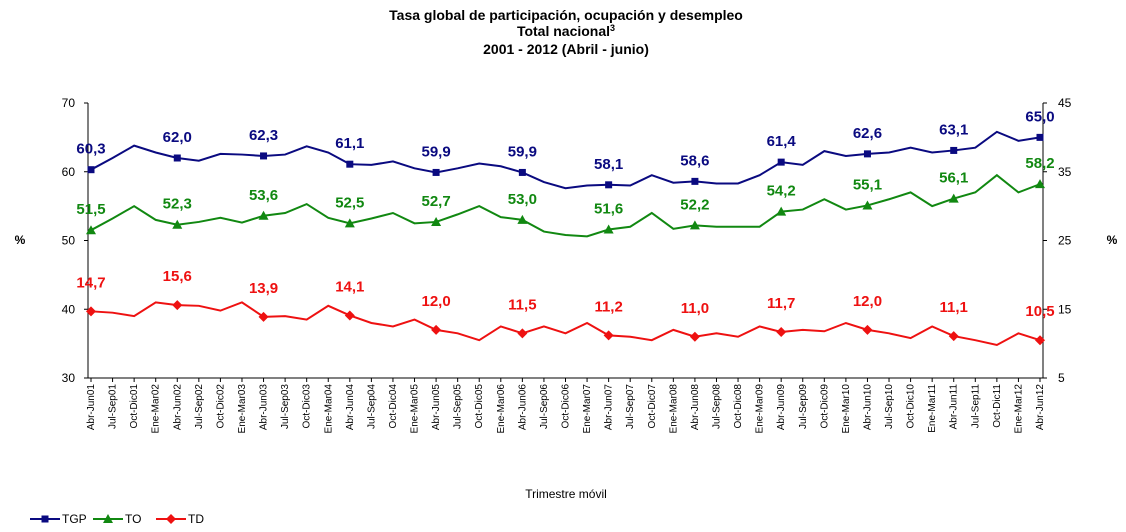 The height and width of the screenshot is (532, 1126). I want to click on x-tick-label: Abr-Jun02, so click(177, 407).